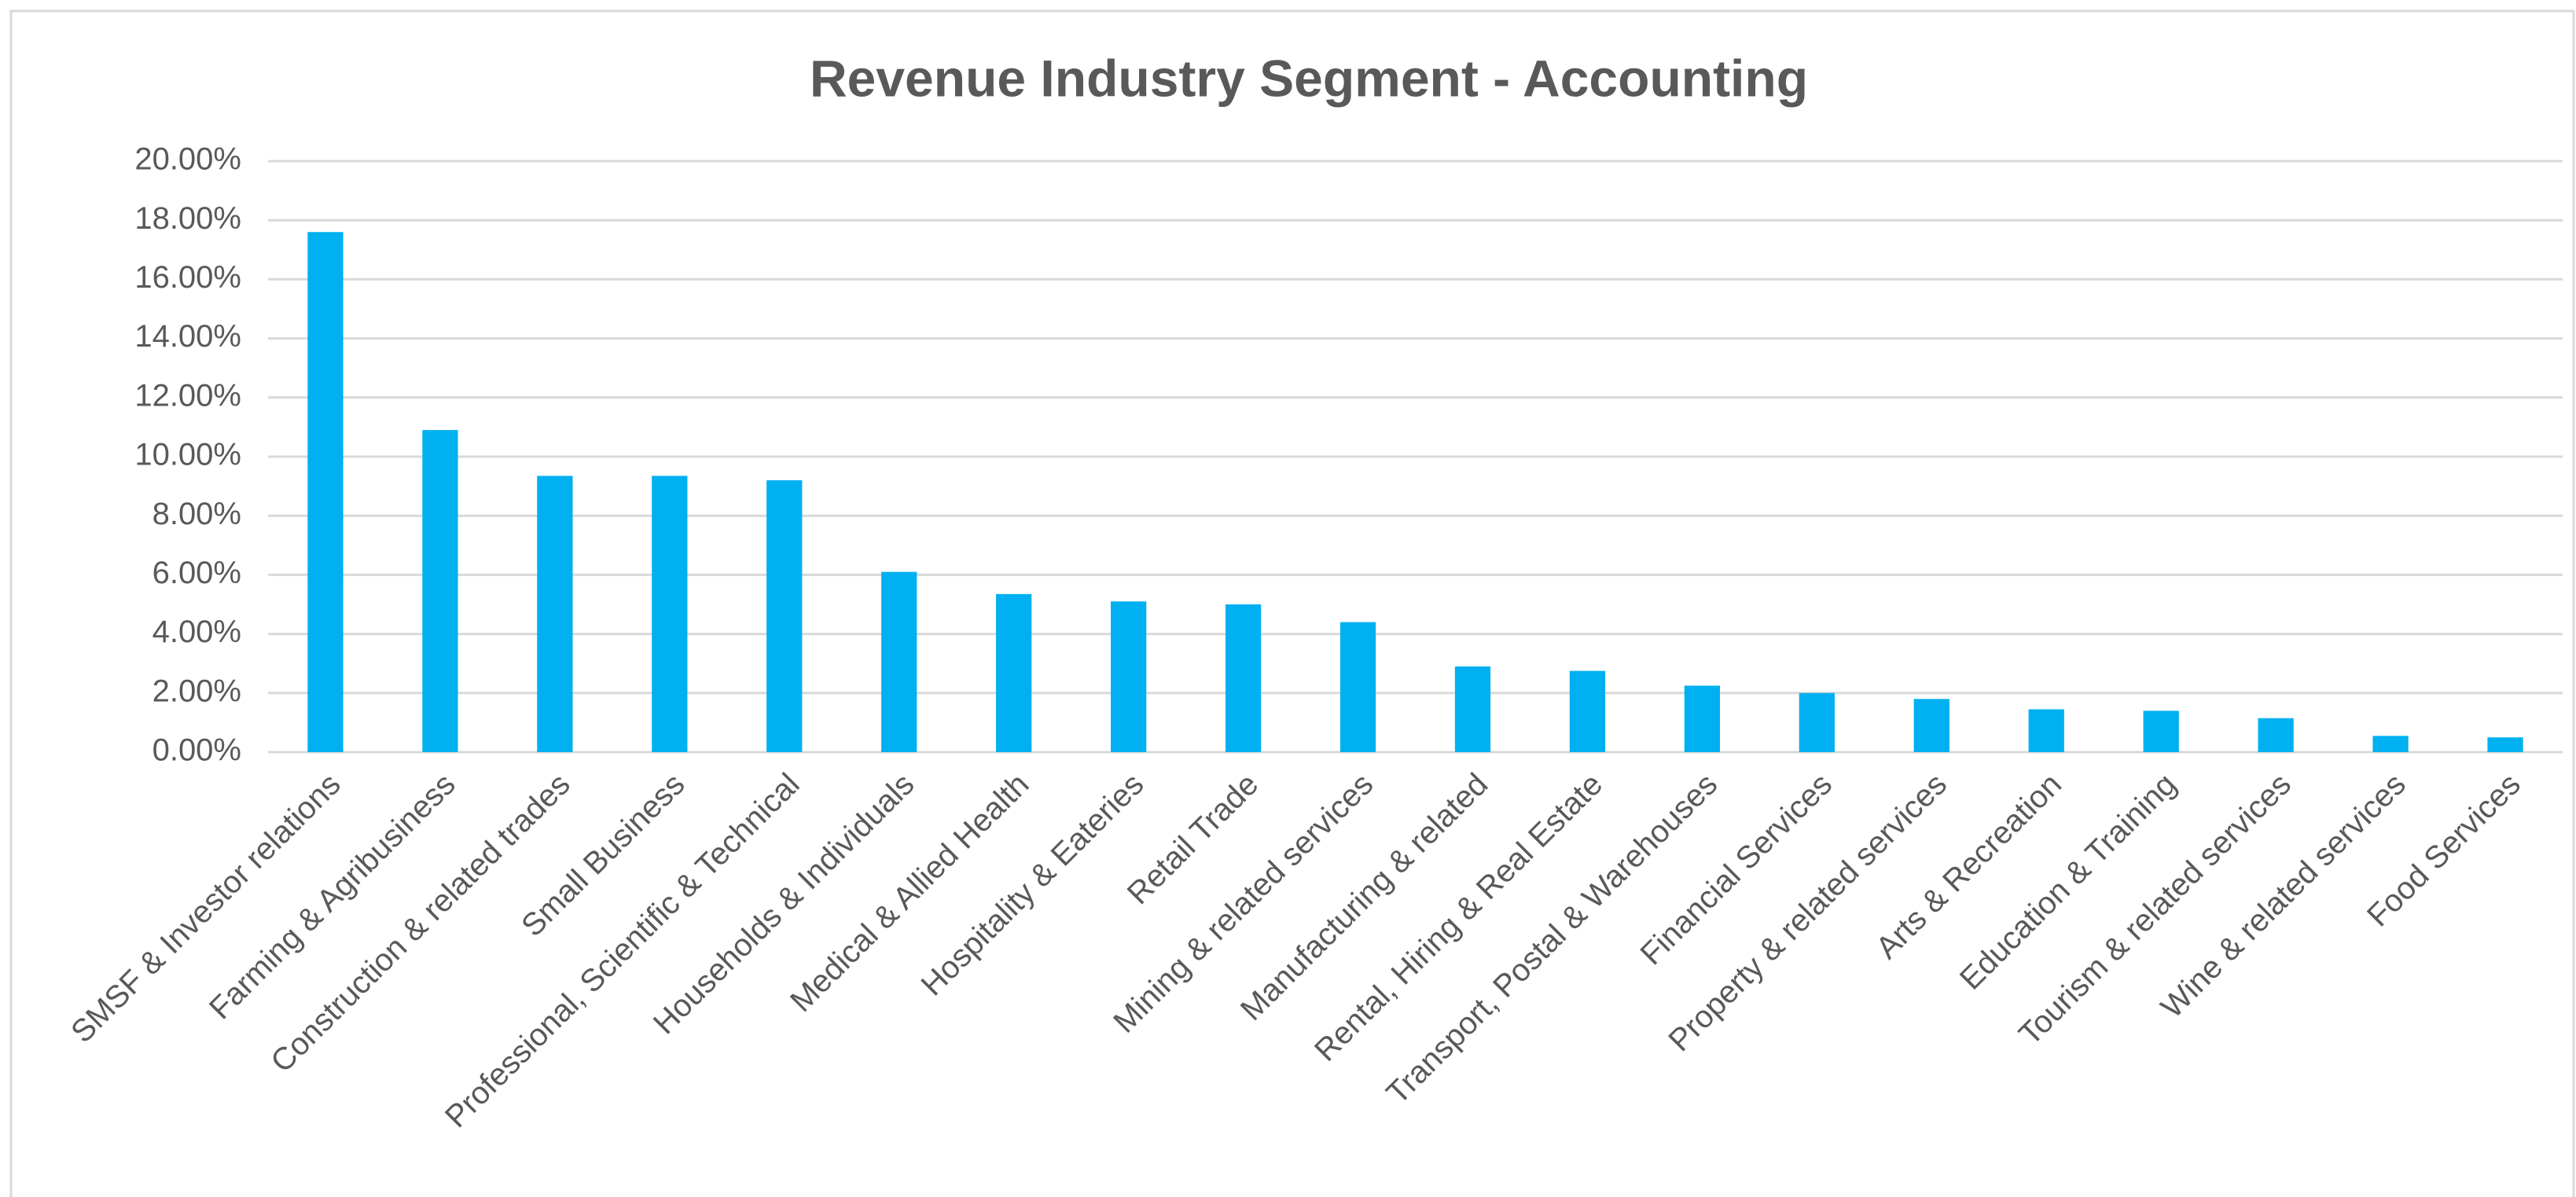 This screenshot has height=1197, width=2576. What do you see at coordinates (909, 893) in the screenshot?
I see `x-tick-label: Medical & Allied Health` at bounding box center [909, 893].